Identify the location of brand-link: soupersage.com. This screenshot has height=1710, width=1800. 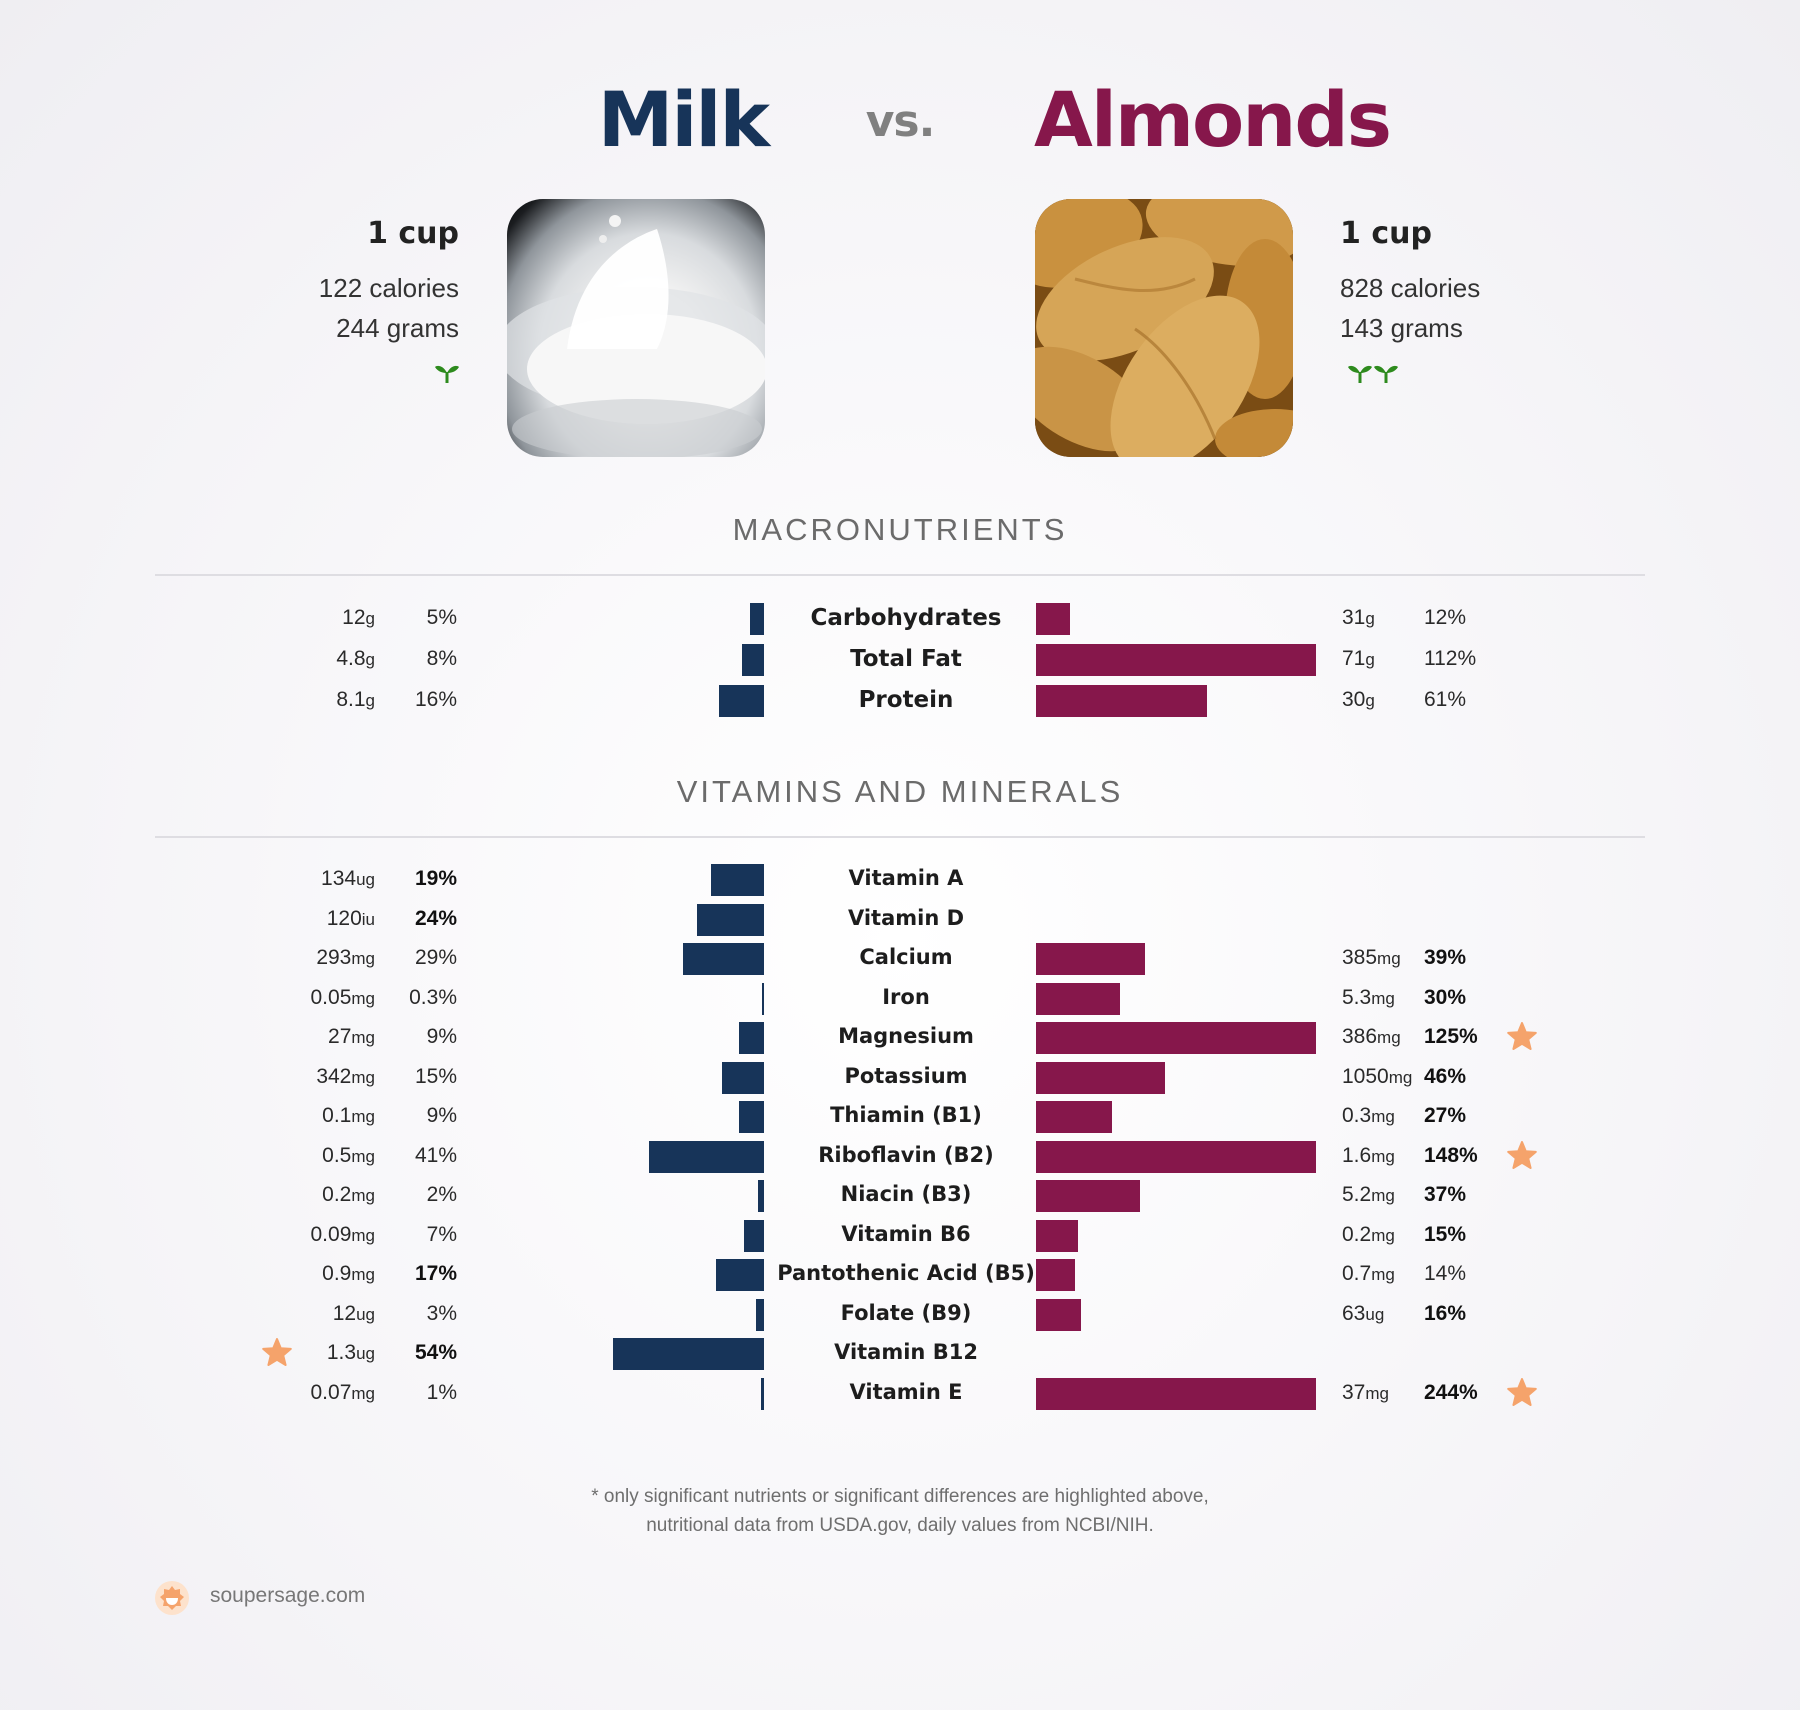
(288, 1595).